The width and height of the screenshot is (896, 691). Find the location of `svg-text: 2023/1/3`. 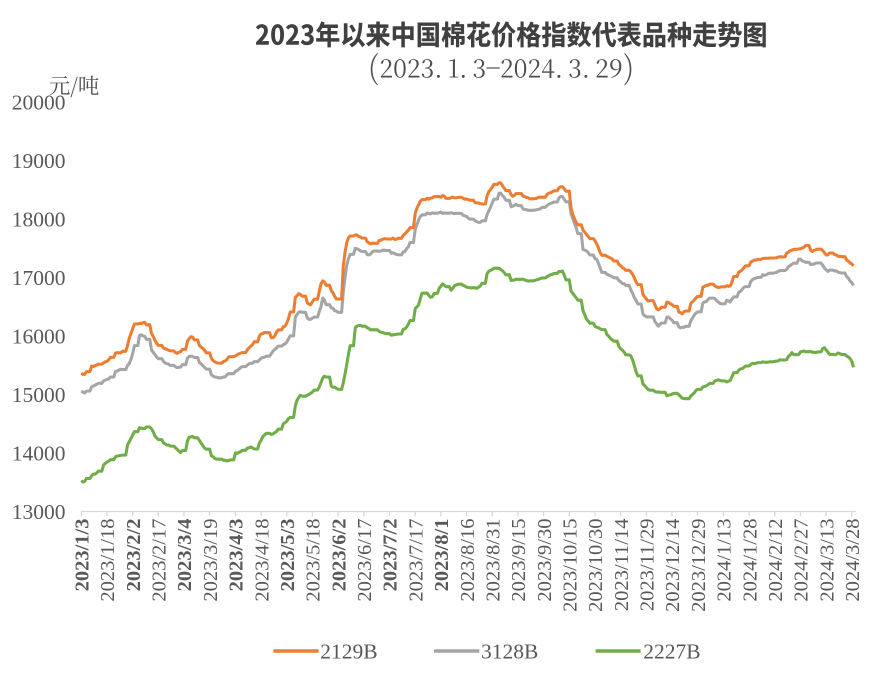

svg-text: 2023/1/3 is located at coordinates (83, 555).